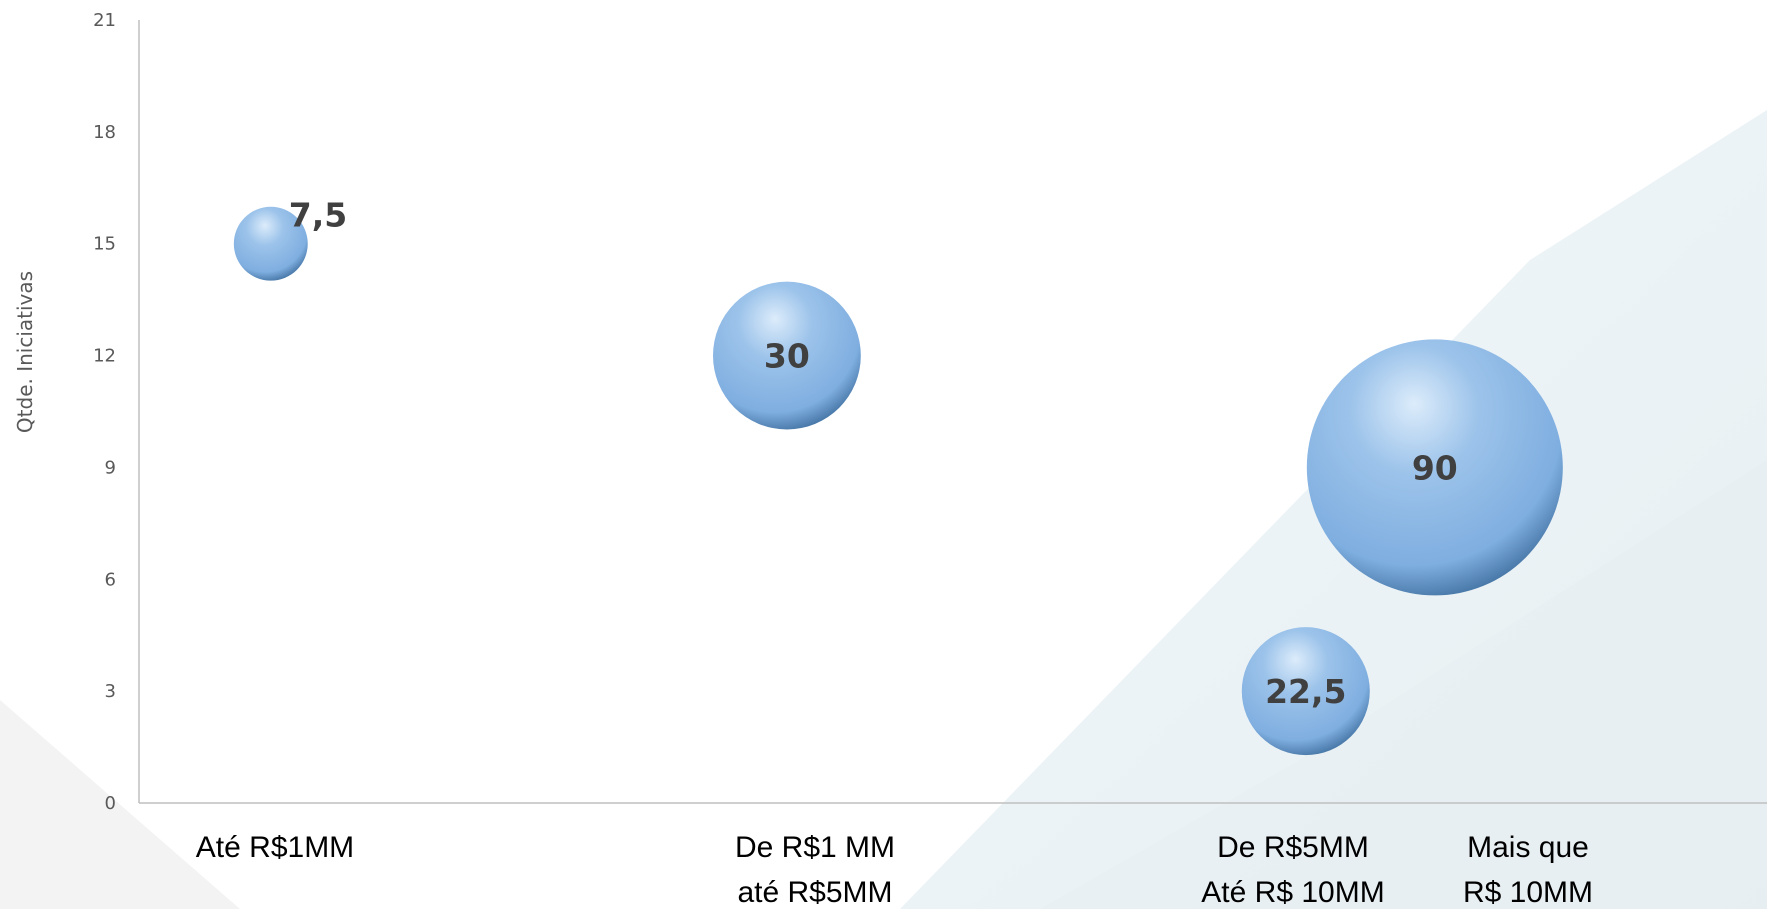 This screenshot has width=1767, height=909. I want to click on y-axis-title: Qtde. Iniciativas, so click(25, 352).